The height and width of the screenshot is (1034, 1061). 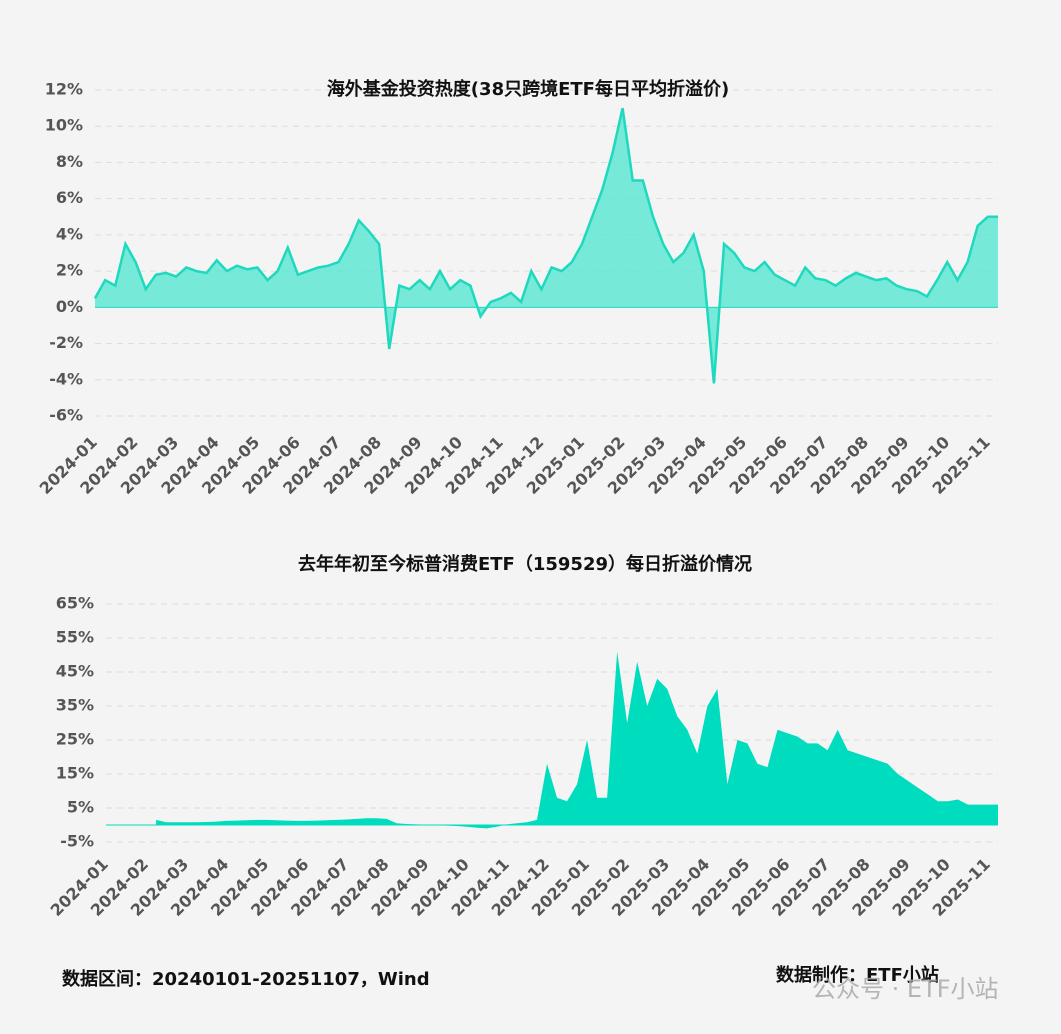 I want to click on y-tick-label: 8%, so click(x=69, y=161).